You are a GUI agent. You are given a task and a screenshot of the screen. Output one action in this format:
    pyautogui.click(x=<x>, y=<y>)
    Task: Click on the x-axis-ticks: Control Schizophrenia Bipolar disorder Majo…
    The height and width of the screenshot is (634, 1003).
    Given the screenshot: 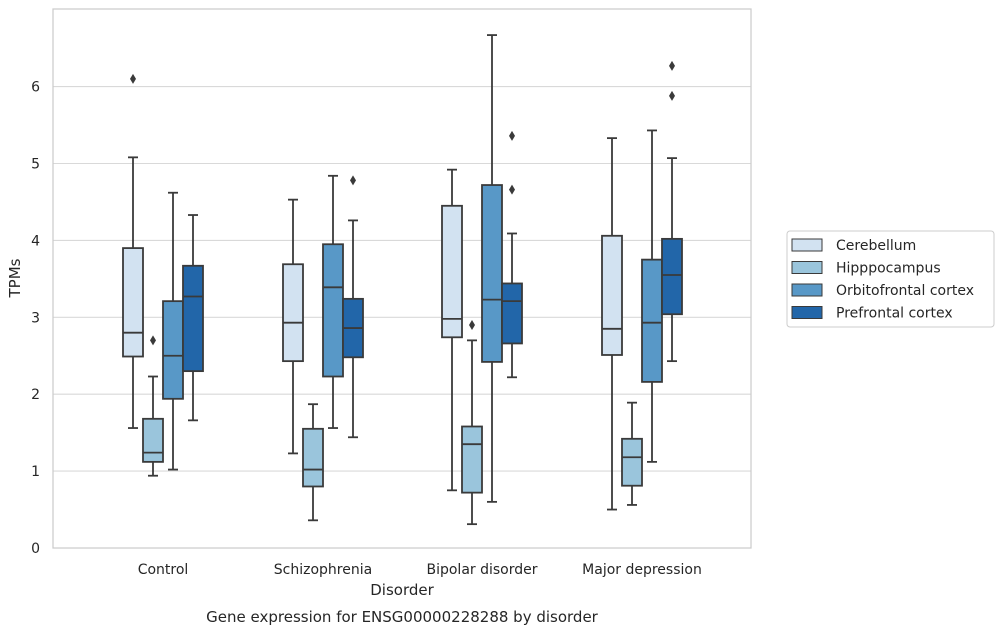 What is the action you would take?
    pyautogui.click(x=420, y=570)
    